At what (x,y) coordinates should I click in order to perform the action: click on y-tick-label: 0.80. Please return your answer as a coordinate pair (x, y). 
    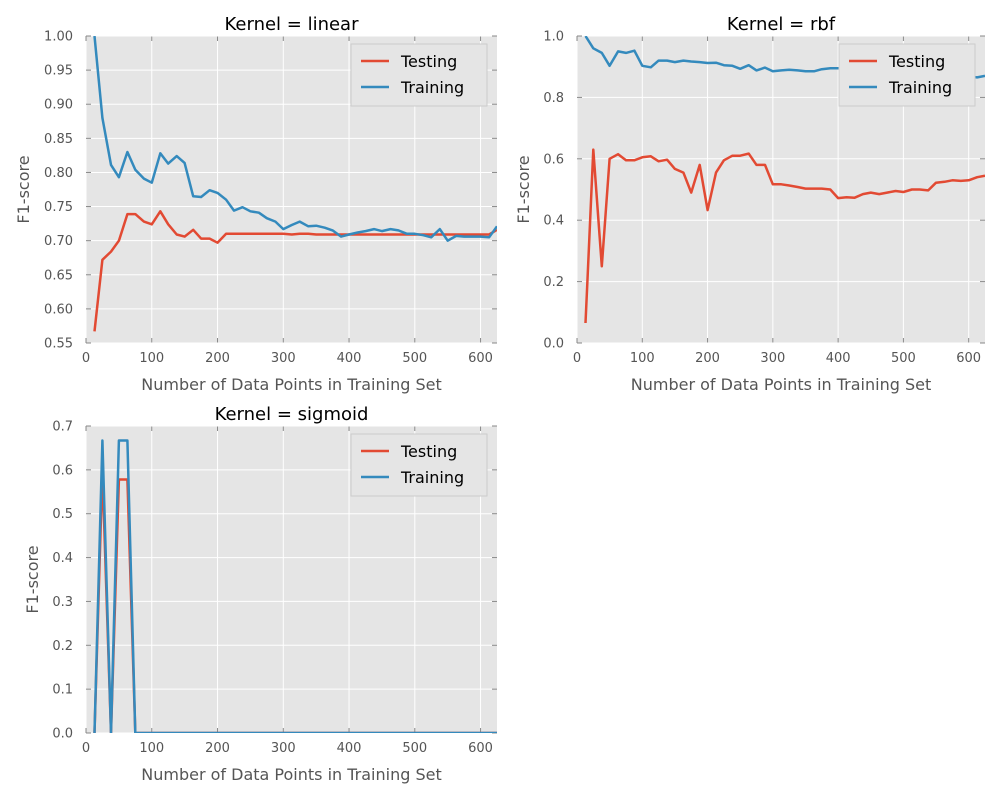
    Looking at the image, I should click on (58, 173).